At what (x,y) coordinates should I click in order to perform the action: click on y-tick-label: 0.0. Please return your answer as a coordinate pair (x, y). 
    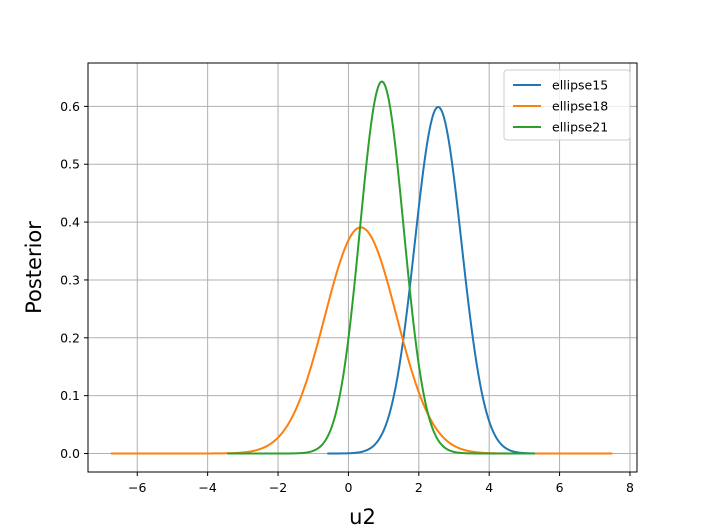
    Looking at the image, I should click on (70, 453).